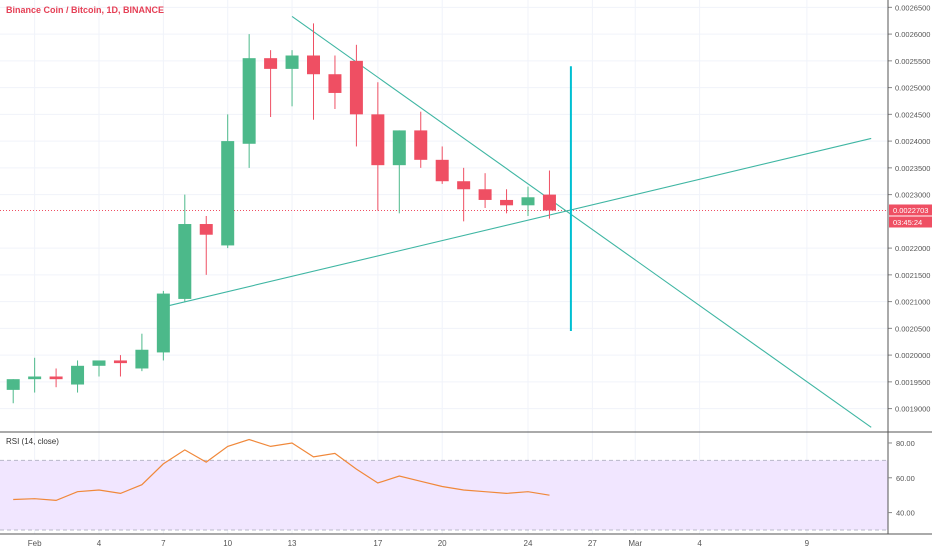 Image resolution: width=932 pixels, height=555 pixels. What do you see at coordinates (35, 543) in the screenshot?
I see `time-tick-label: Feb` at bounding box center [35, 543].